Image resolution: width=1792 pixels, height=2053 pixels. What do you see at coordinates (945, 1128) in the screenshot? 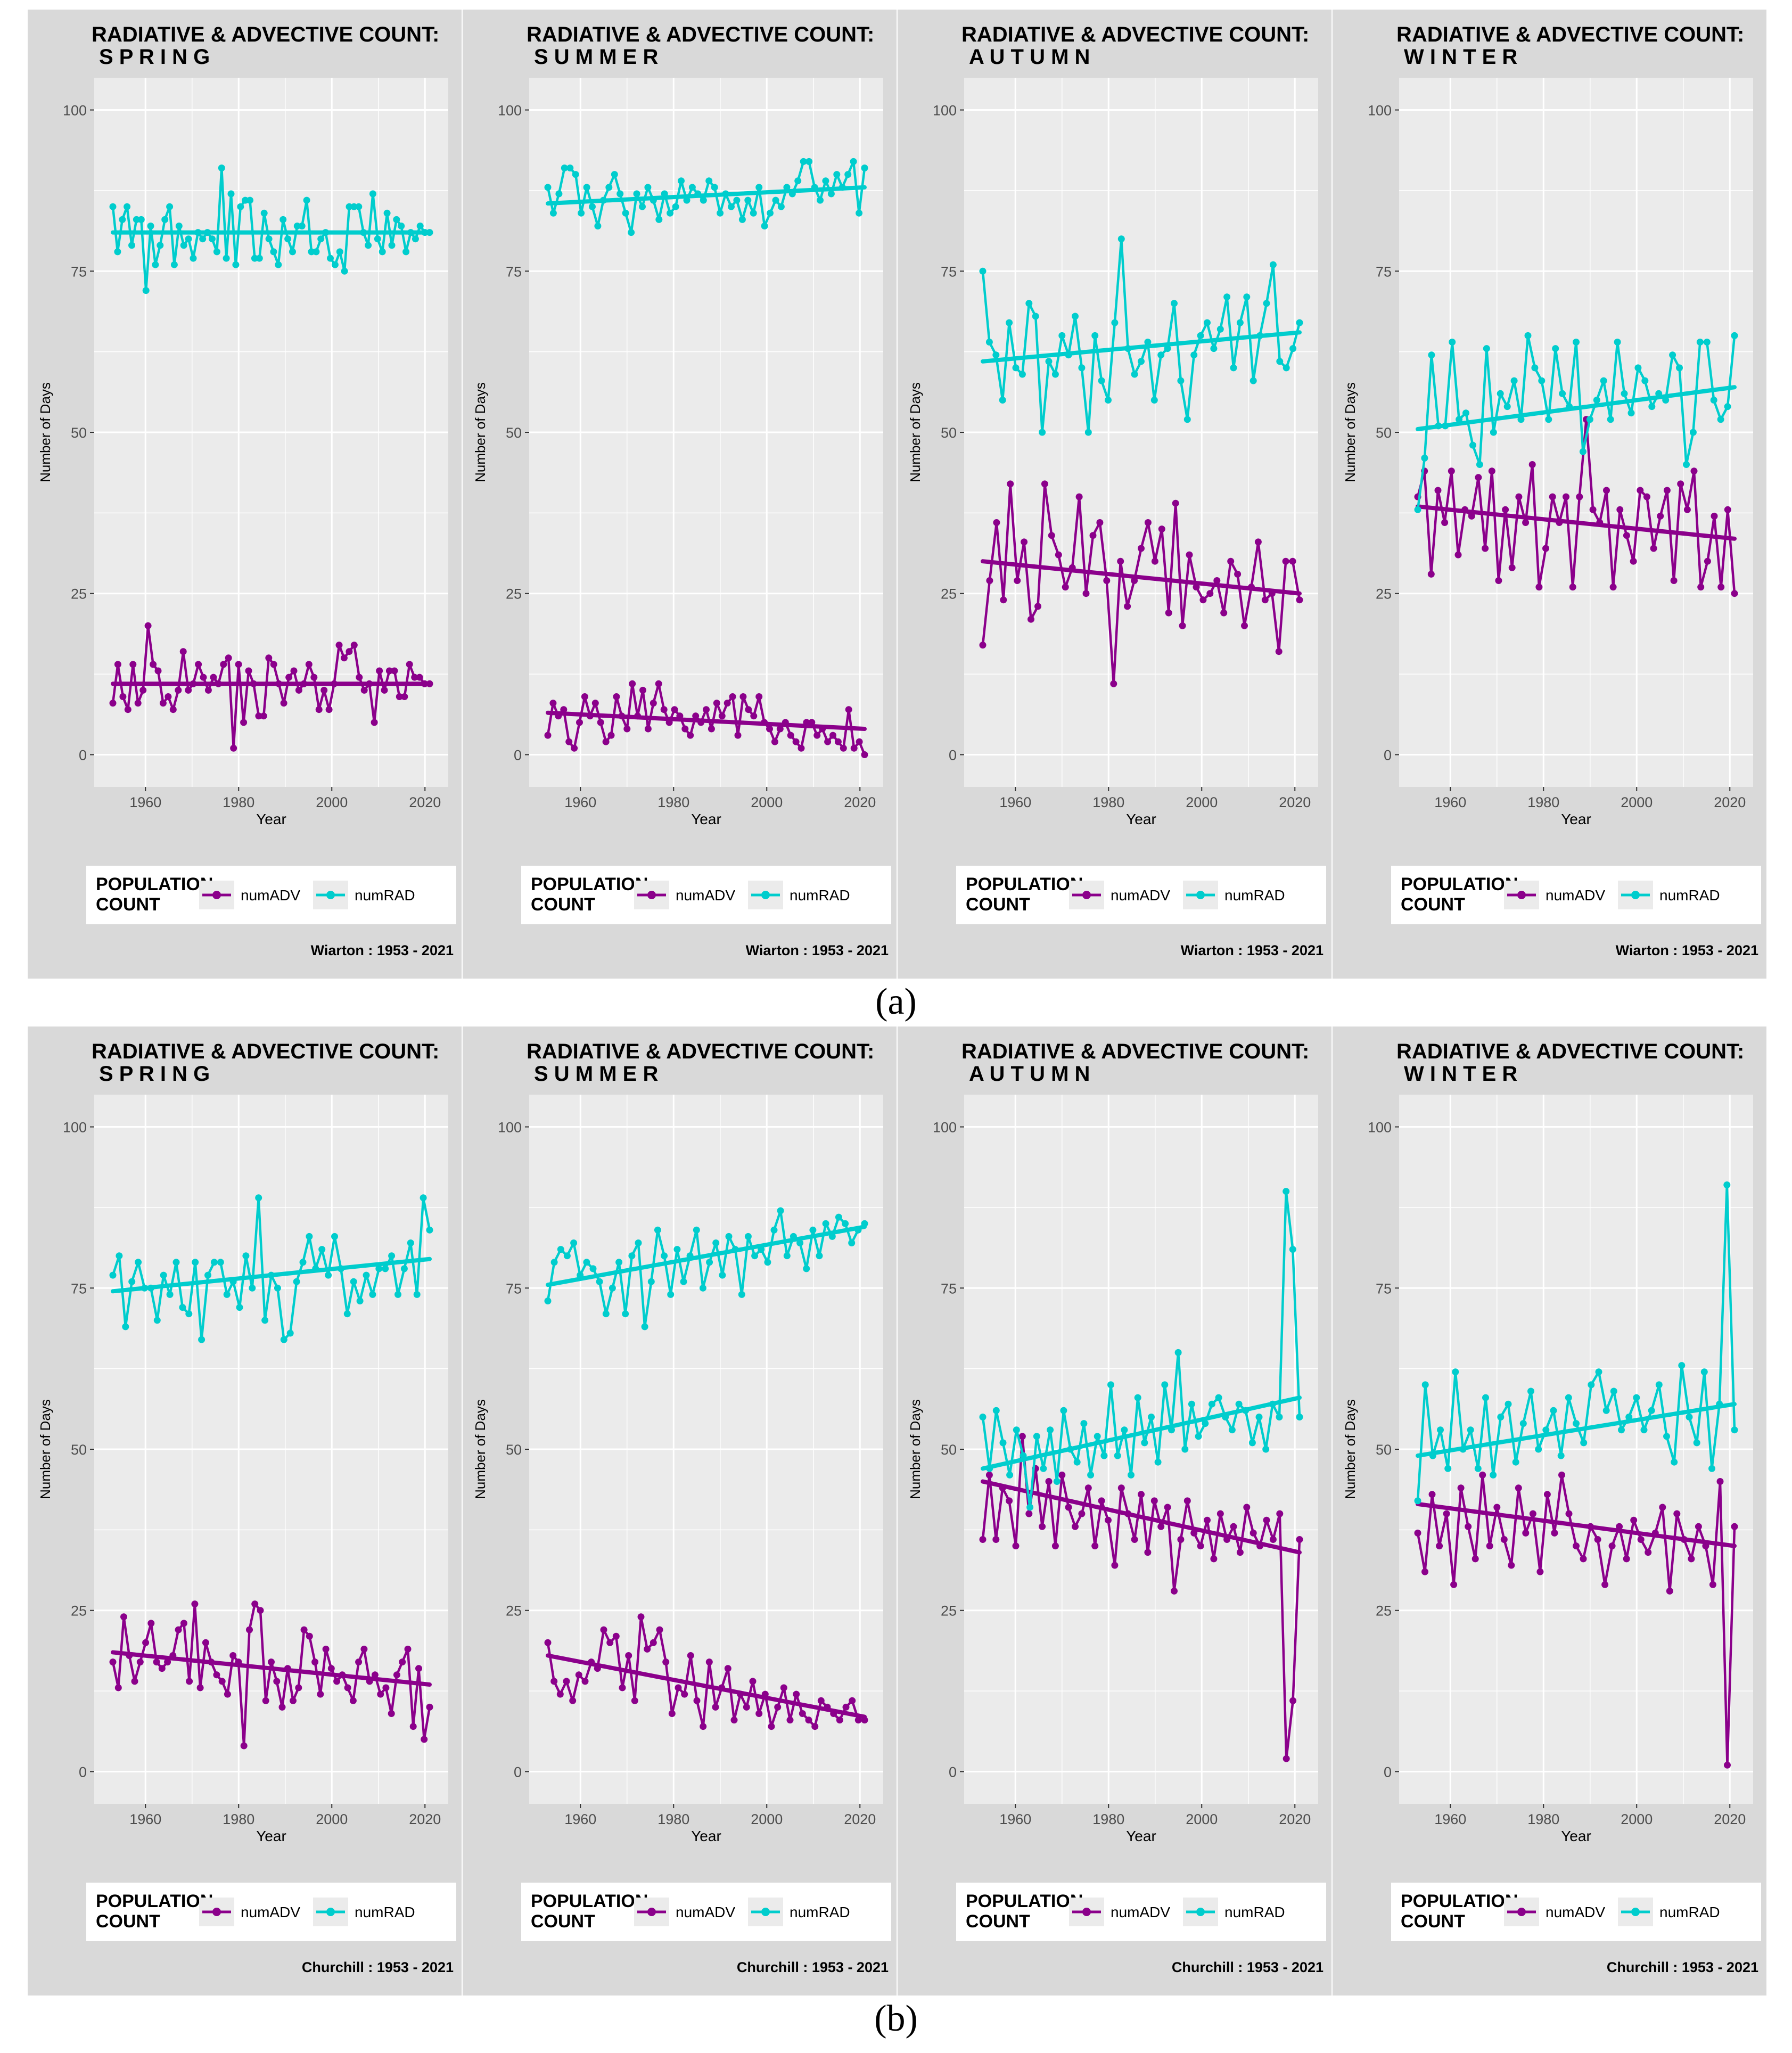
I see `y-tick-label: 100` at bounding box center [945, 1128].